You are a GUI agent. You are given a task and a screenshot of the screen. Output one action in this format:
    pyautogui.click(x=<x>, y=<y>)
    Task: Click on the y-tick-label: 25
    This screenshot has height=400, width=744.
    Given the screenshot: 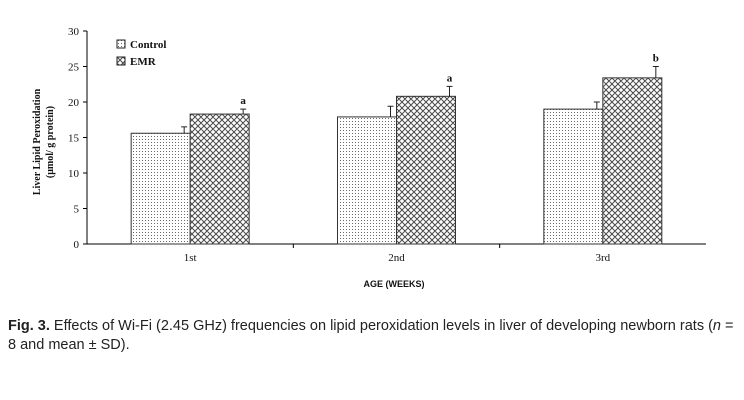 What is the action you would take?
    pyautogui.click(x=74, y=68)
    